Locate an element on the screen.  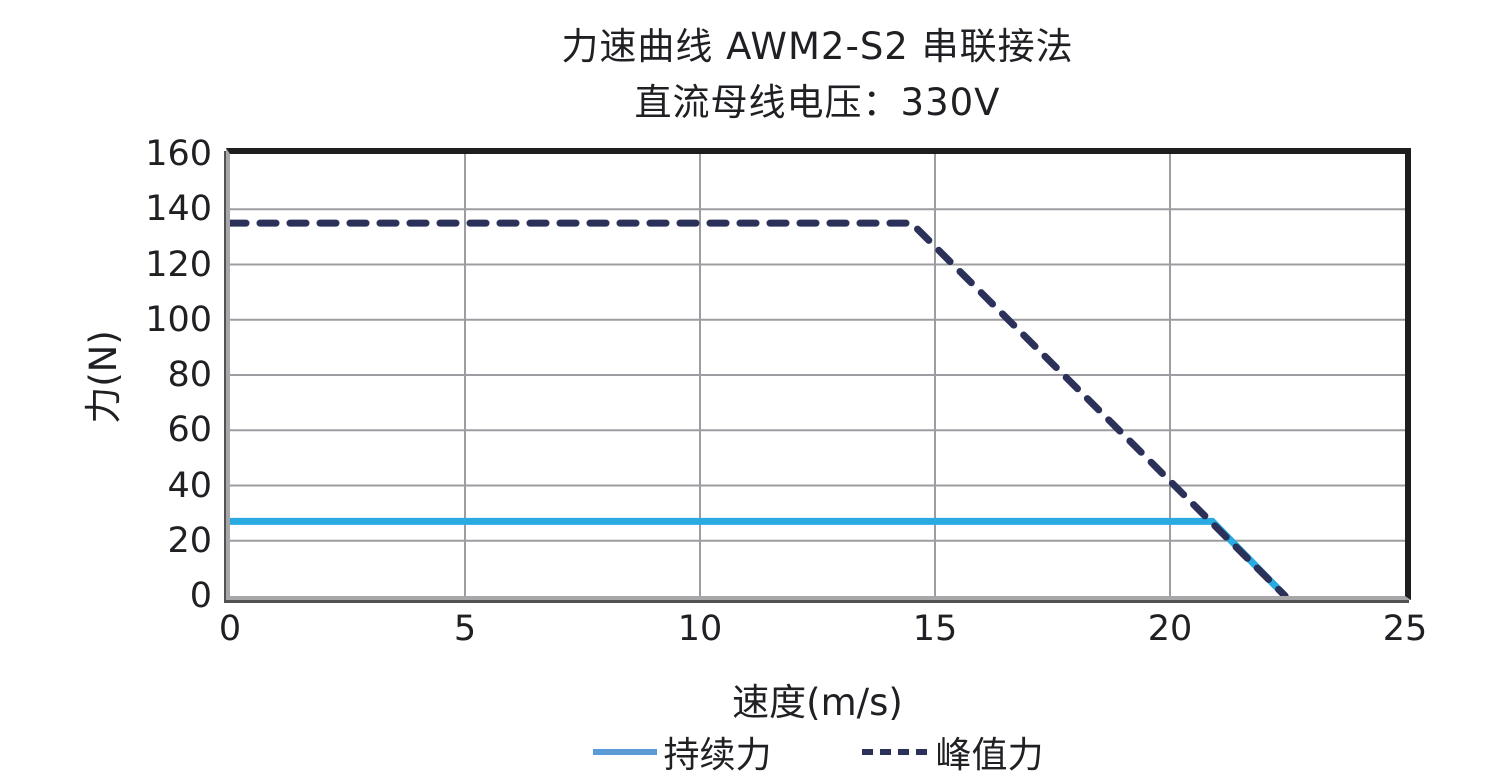
legend-item-continuous-force: 持续力 is located at coordinates (681, 752).